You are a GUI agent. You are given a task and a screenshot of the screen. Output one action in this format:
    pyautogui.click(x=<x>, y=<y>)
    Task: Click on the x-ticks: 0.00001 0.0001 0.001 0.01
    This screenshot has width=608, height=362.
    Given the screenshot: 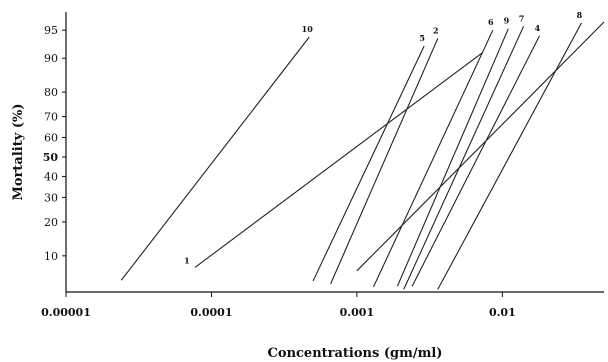 What is the action you would take?
    pyautogui.click(x=278, y=305)
    